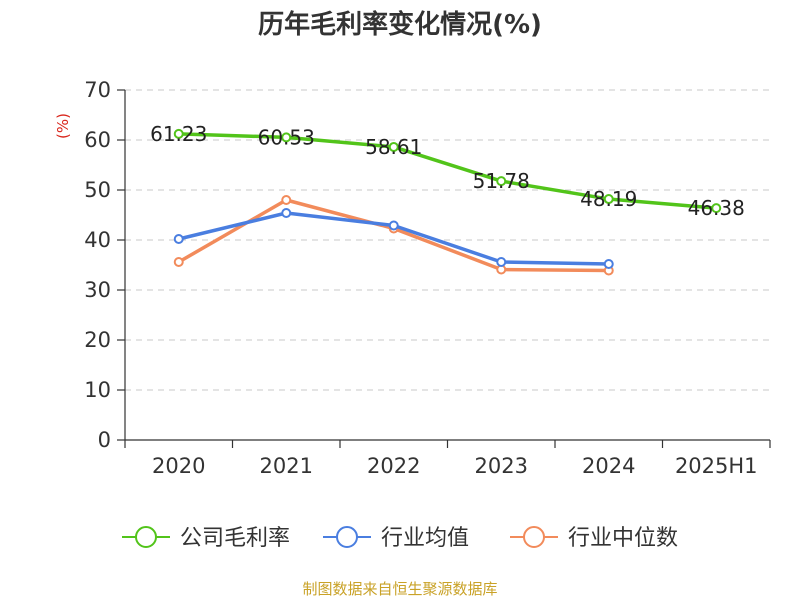 This screenshot has height=600, width=800. What do you see at coordinates (286, 466) in the screenshot?
I see `x-tick-label: 2021` at bounding box center [286, 466].